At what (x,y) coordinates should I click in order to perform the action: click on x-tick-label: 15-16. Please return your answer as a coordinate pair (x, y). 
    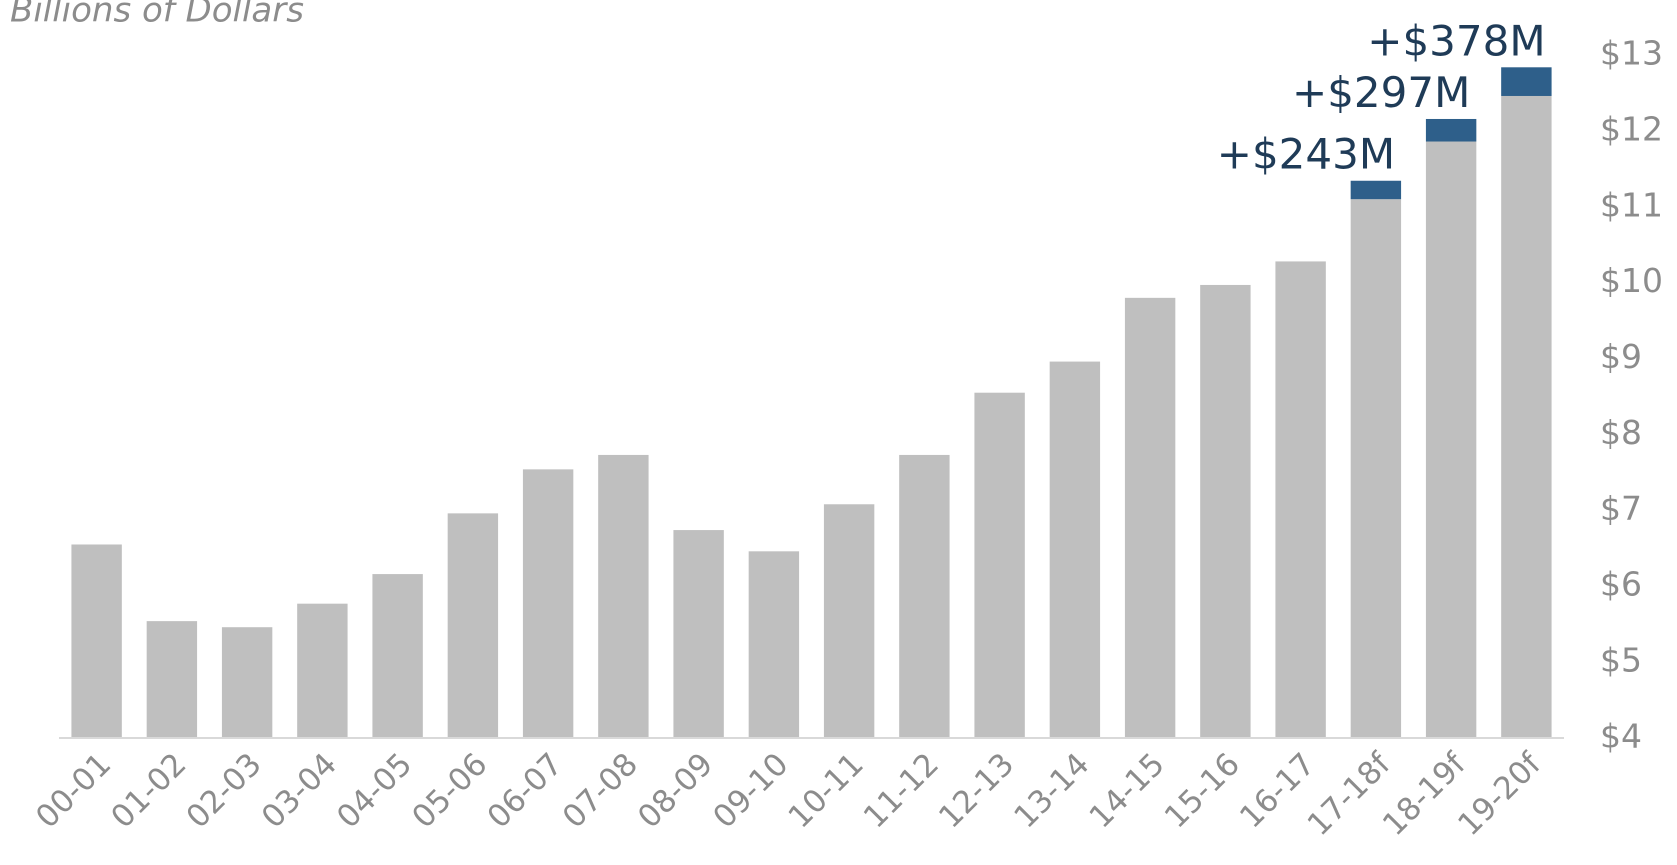
    Looking at the image, I should click on (1202, 790).